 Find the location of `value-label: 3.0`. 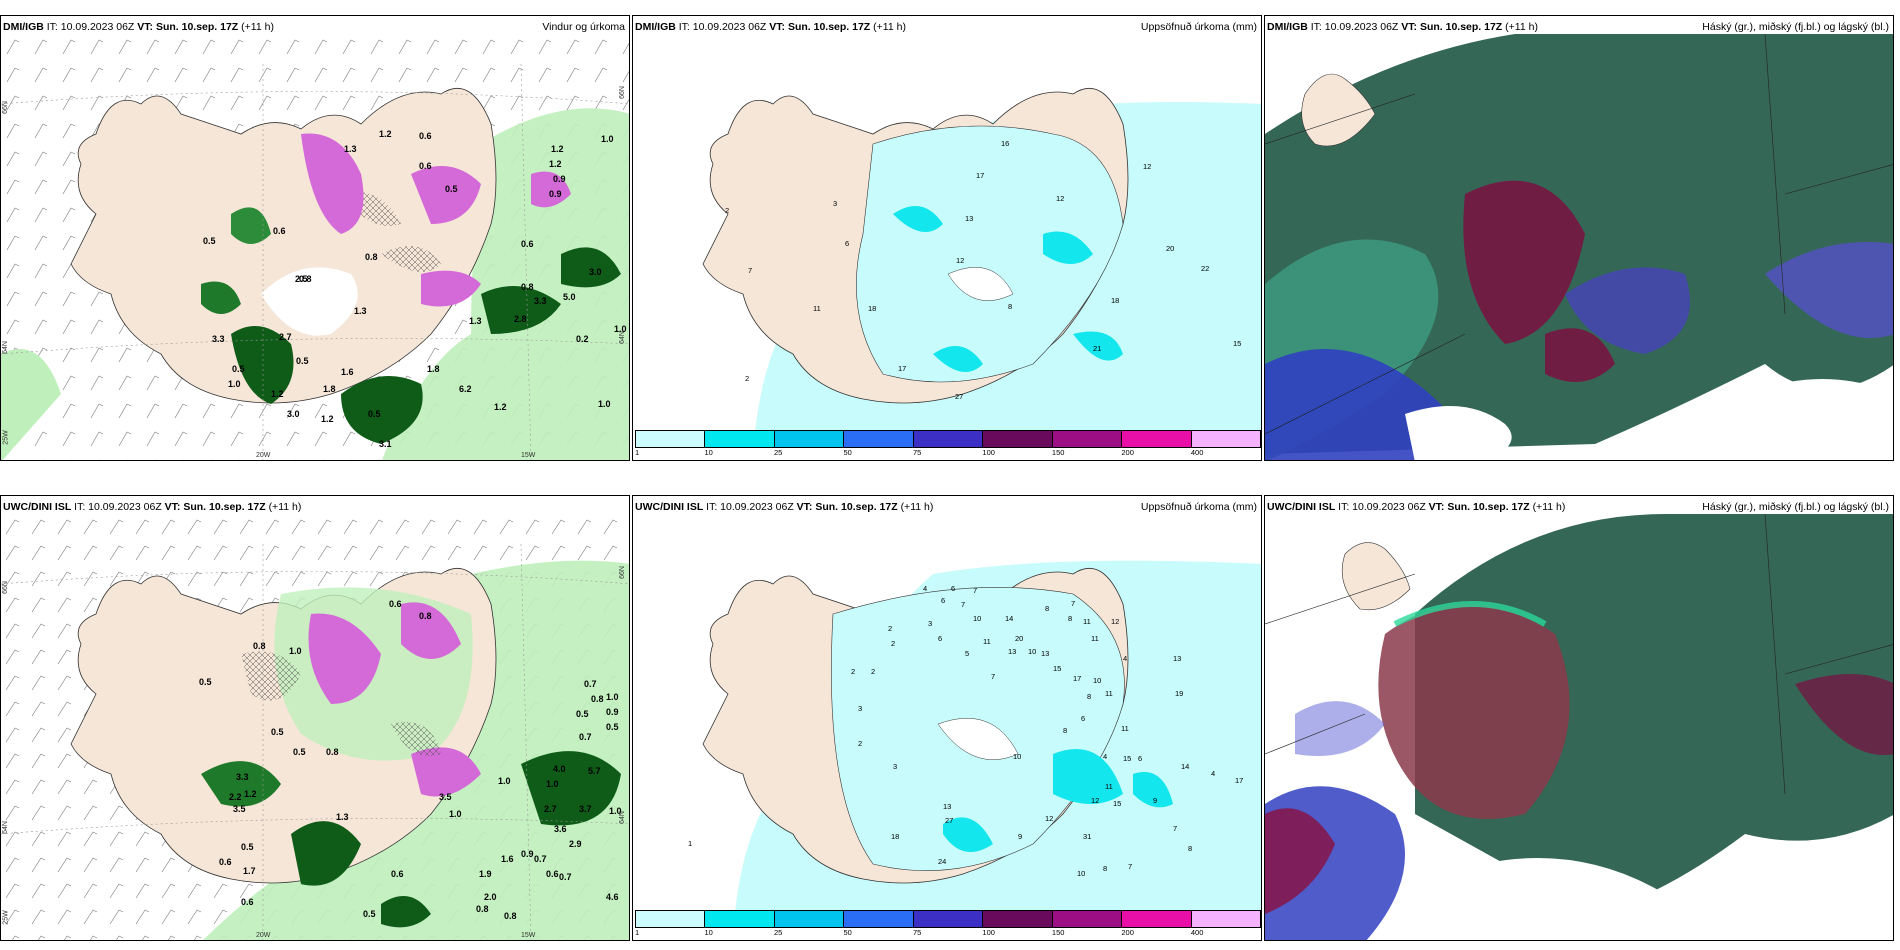

value-label: 3.0 is located at coordinates (293, 414).